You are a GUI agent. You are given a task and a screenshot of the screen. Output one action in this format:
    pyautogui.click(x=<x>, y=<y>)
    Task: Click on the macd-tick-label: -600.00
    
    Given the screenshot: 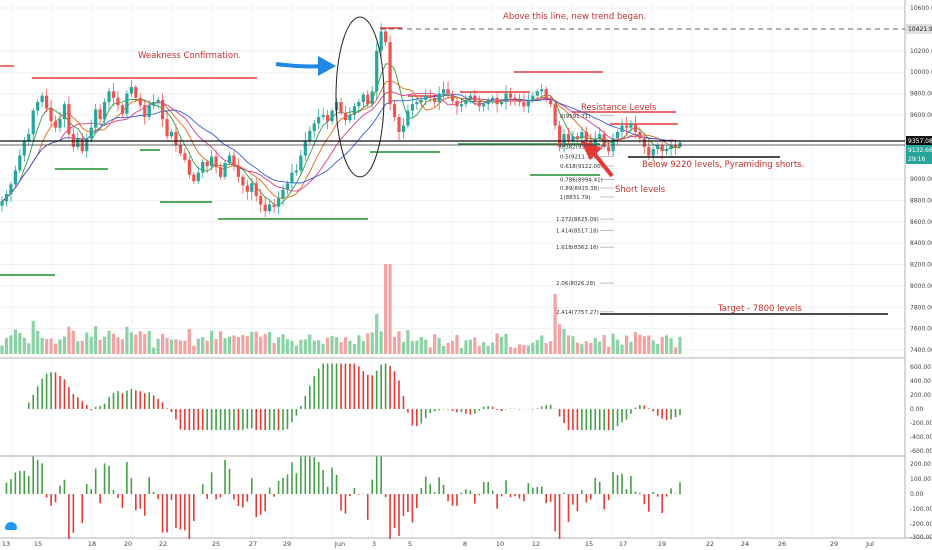 What is the action you would take?
    pyautogui.click(x=921, y=451)
    